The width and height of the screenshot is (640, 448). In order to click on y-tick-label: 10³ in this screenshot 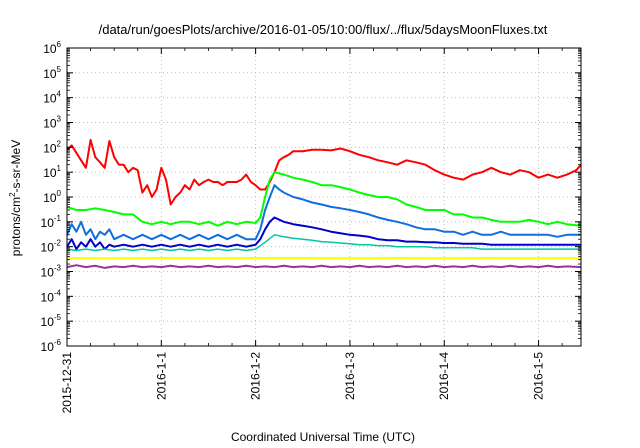, I will do `click(52, 123)`.